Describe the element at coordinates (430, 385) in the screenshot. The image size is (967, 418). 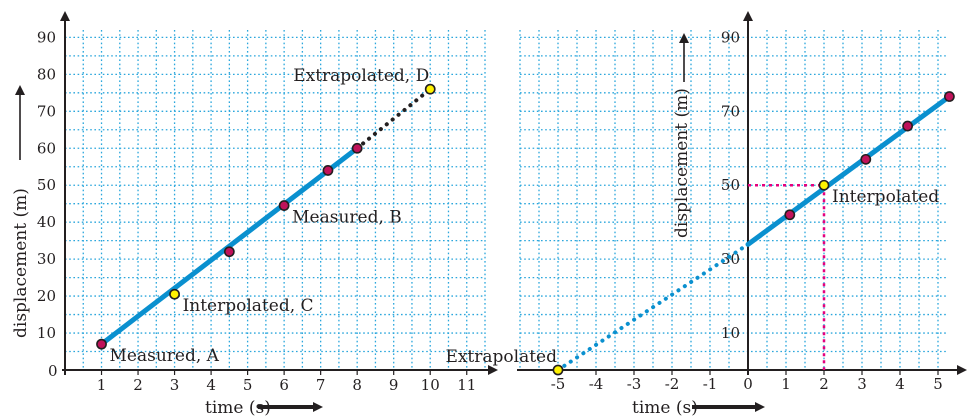
I see `x-tick-label: 10` at that location.